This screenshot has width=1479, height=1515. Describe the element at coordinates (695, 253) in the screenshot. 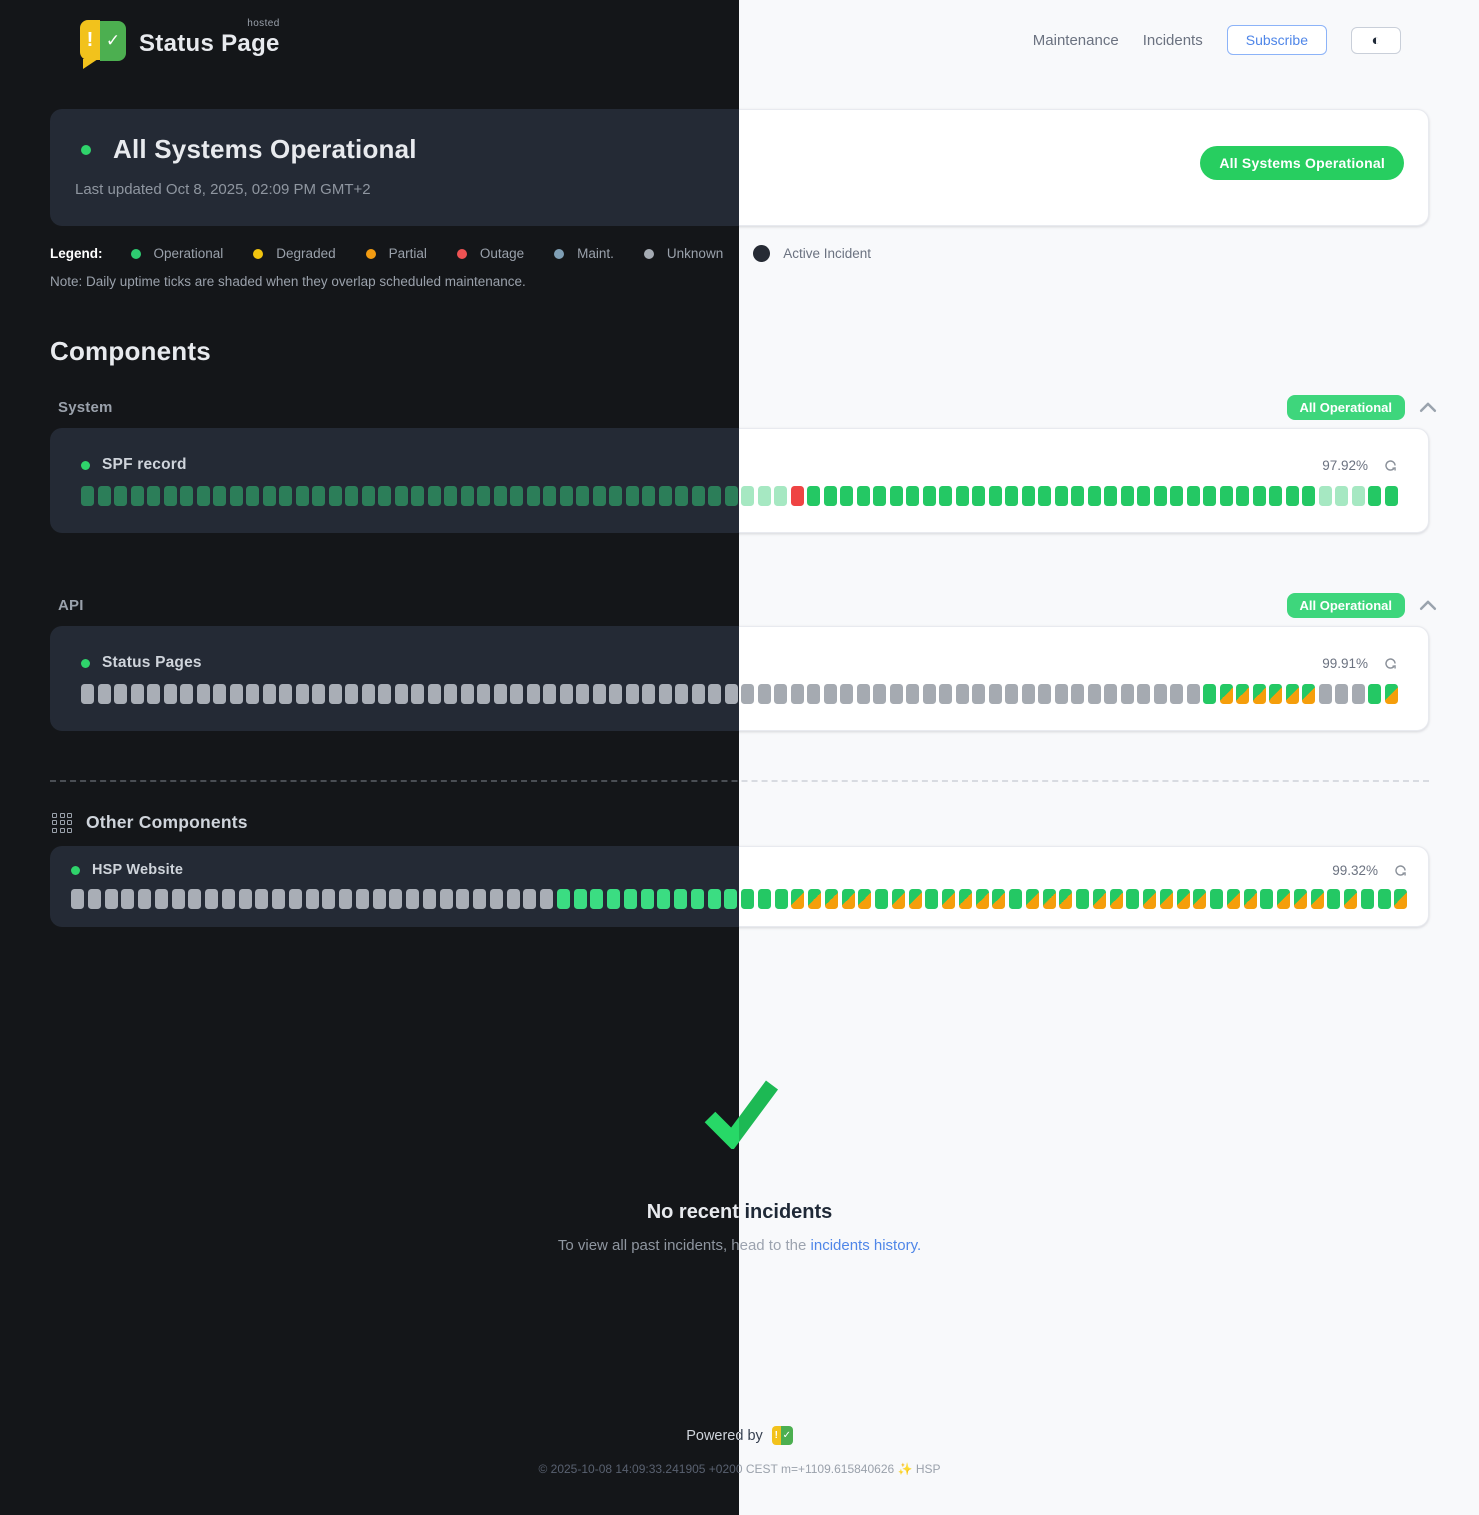

I see `legend-item-label: Unknown` at that location.